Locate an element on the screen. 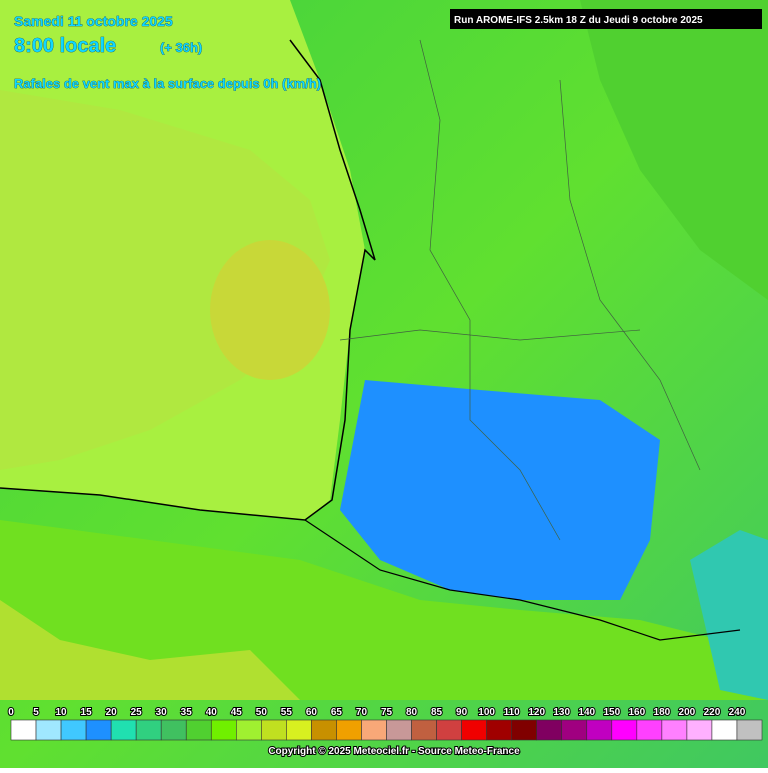 The width and height of the screenshot is (768, 773). legend-label: 75 is located at coordinates (387, 712).